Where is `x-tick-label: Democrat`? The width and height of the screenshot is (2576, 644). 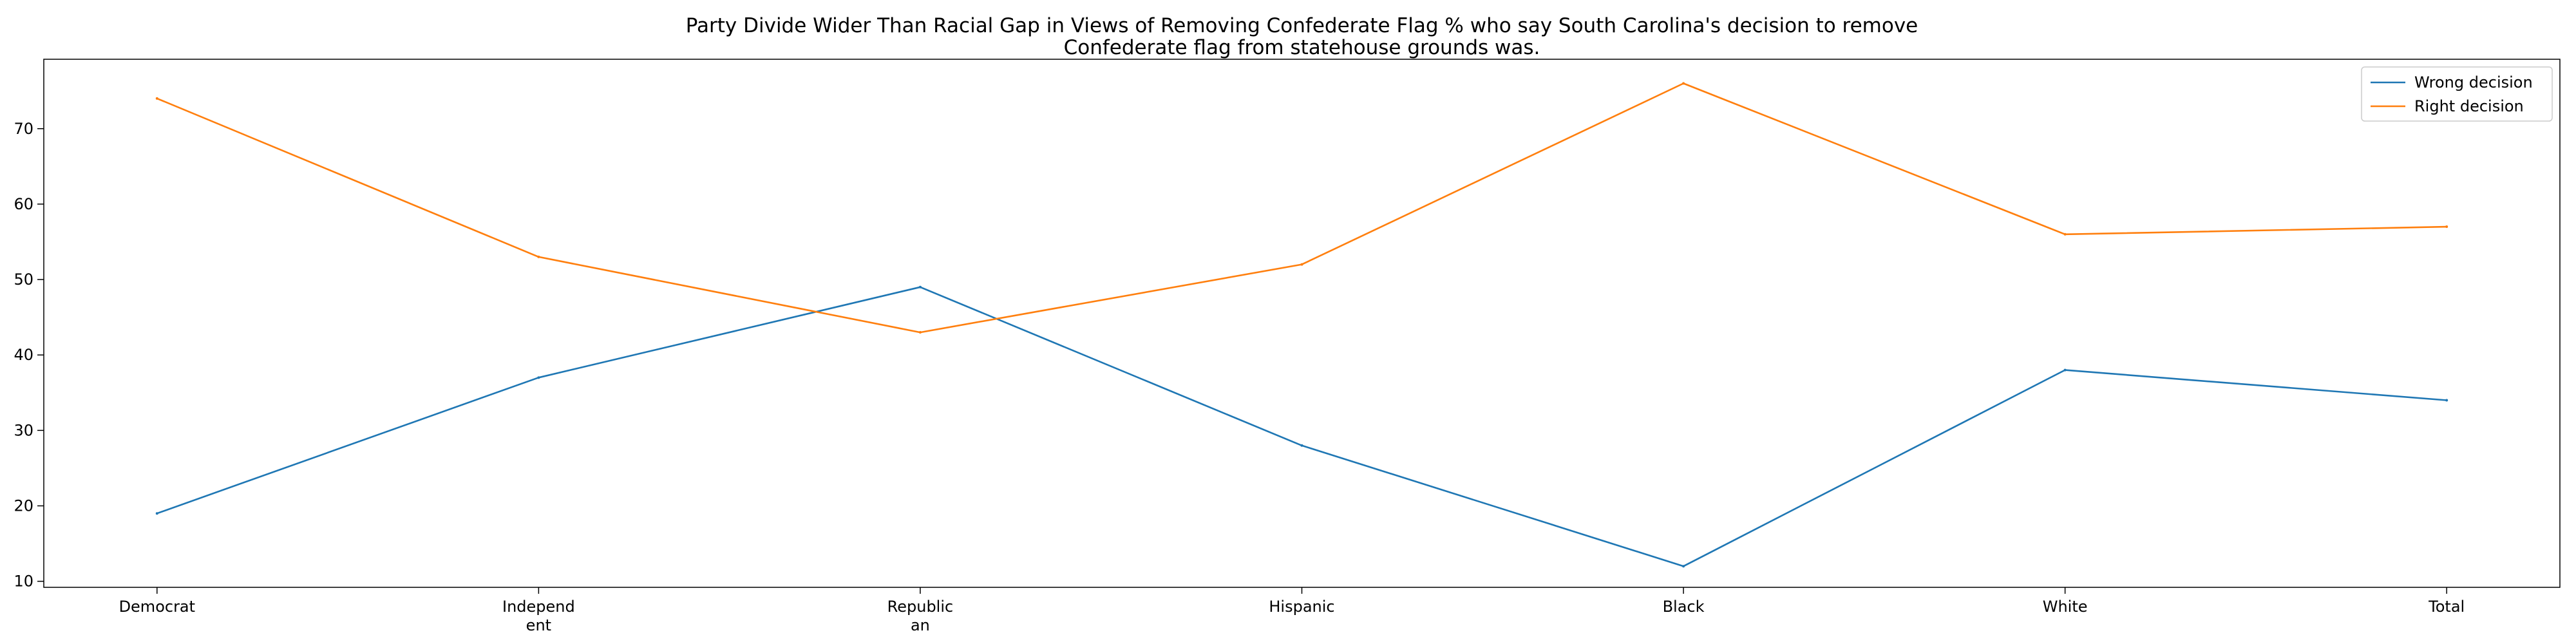 x-tick-label: Democrat is located at coordinates (157, 607).